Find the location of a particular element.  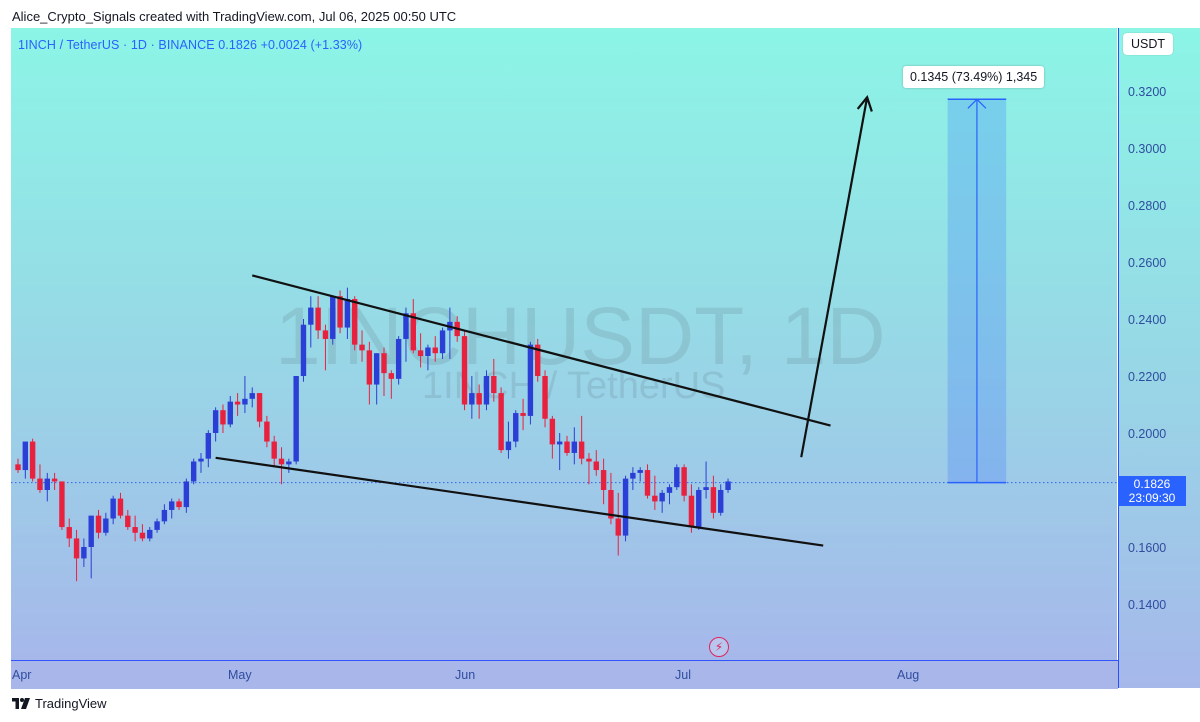

current-price-tag: 0.1826 23:09:30 is located at coordinates (1152, 491).